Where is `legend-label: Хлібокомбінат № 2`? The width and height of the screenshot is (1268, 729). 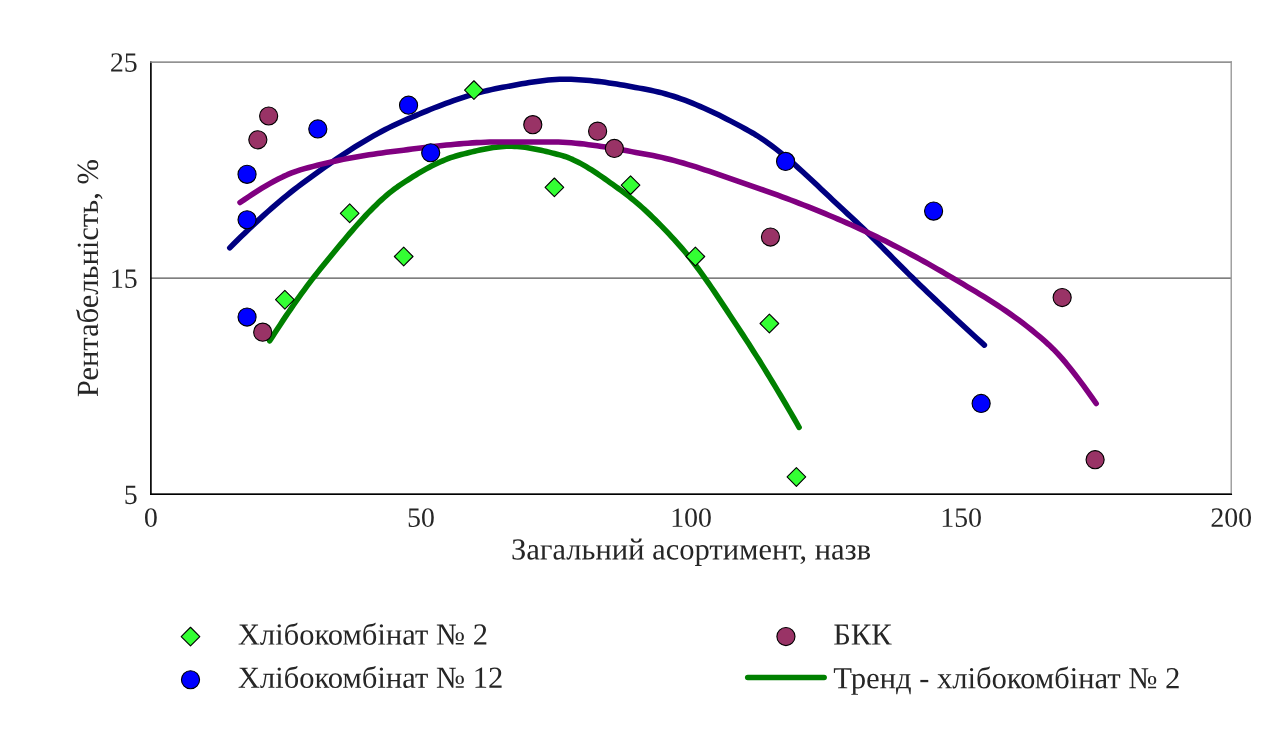
legend-label: Хлібокомбінат № 2 is located at coordinates (362, 633).